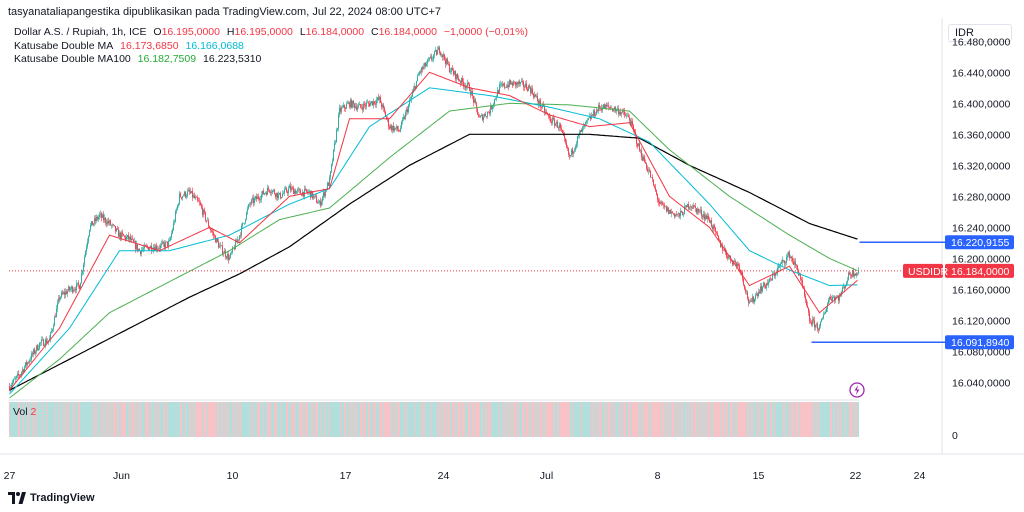  Describe the element at coordinates (72, 59) in the screenshot. I see `ma100-indicator-name: Katusabe Double MA100` at that location.